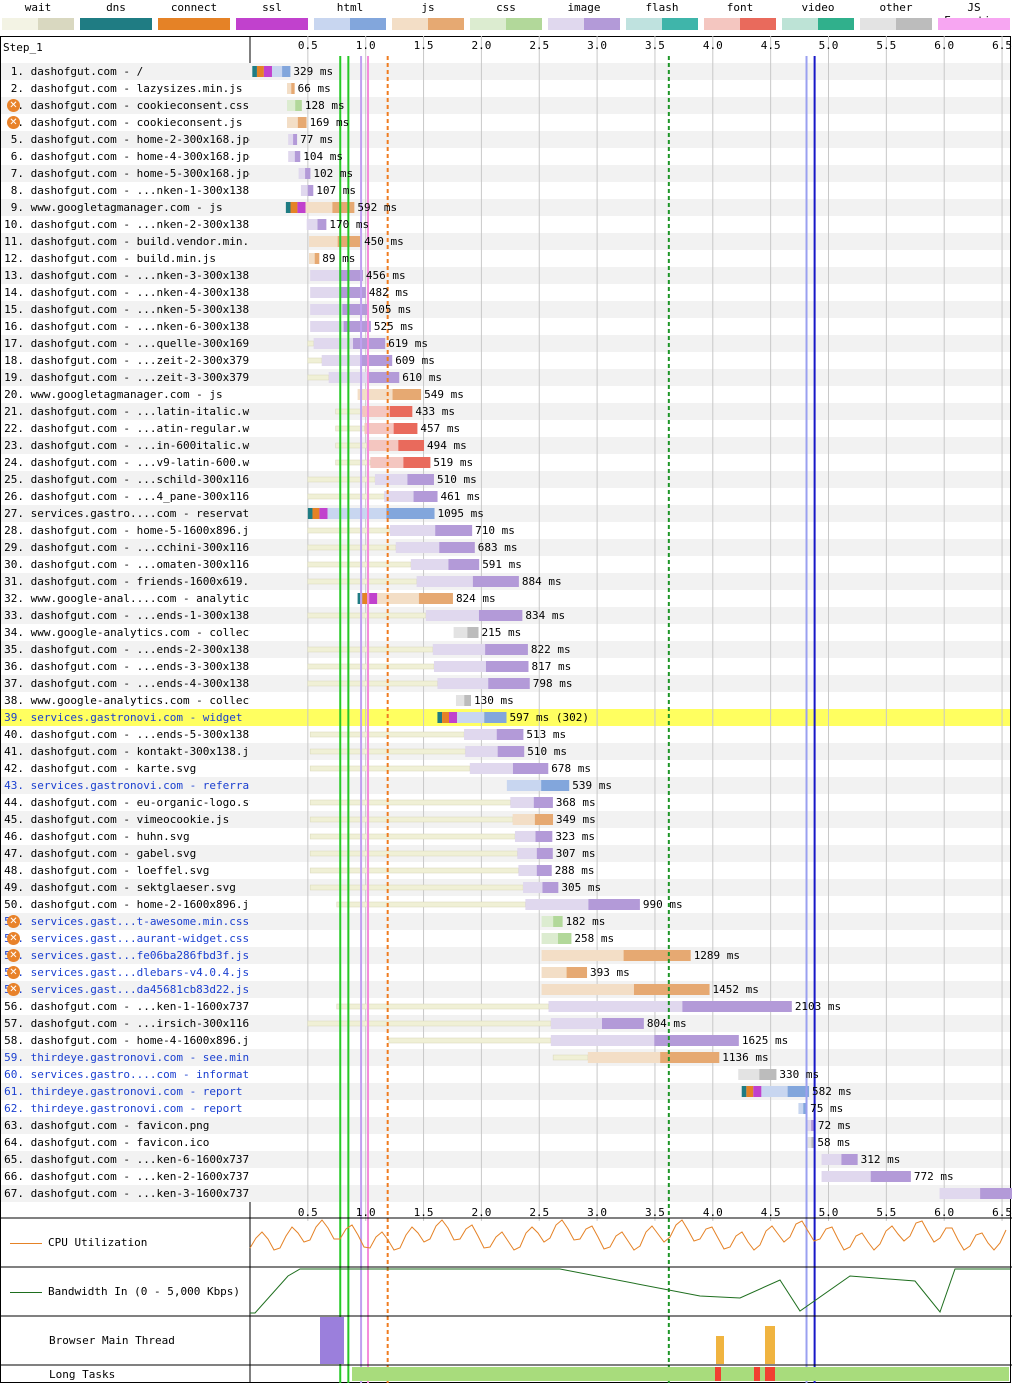 This screenshot has height=1383, width=1012. Describe the element at coordinates (14, 1176) in the screenshot. I see `request-number: 66.` at that location.